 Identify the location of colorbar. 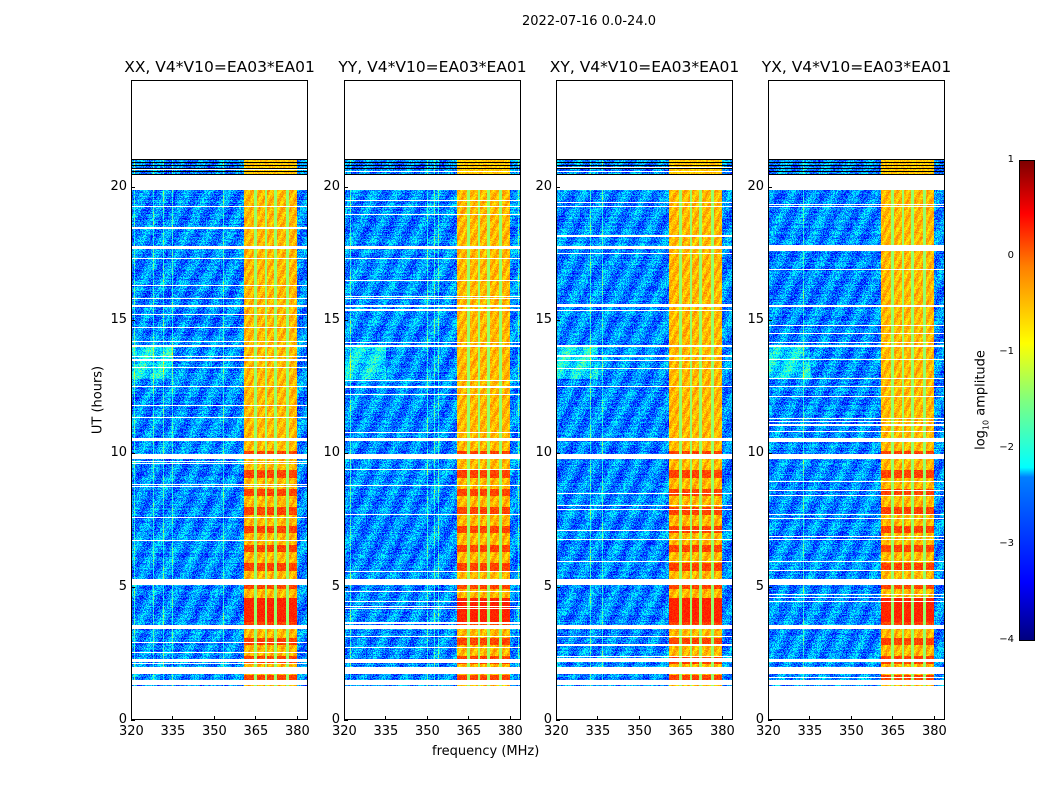
(1027, 400).